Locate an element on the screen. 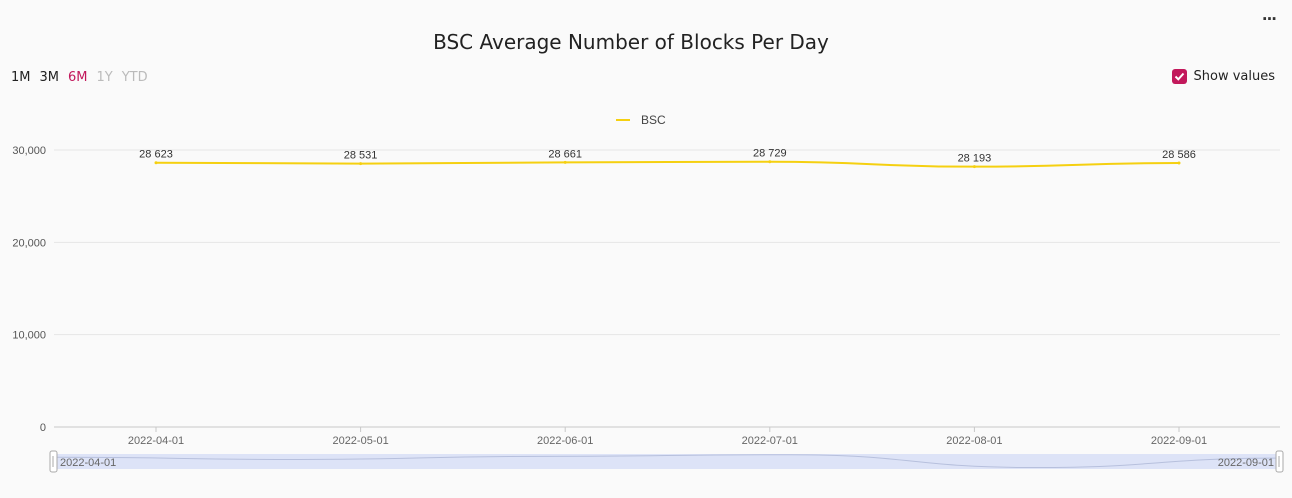 Image resolution: width=1292 pixels, height=498 pixels. navigator-series-line is located at coordinates (667, 461).